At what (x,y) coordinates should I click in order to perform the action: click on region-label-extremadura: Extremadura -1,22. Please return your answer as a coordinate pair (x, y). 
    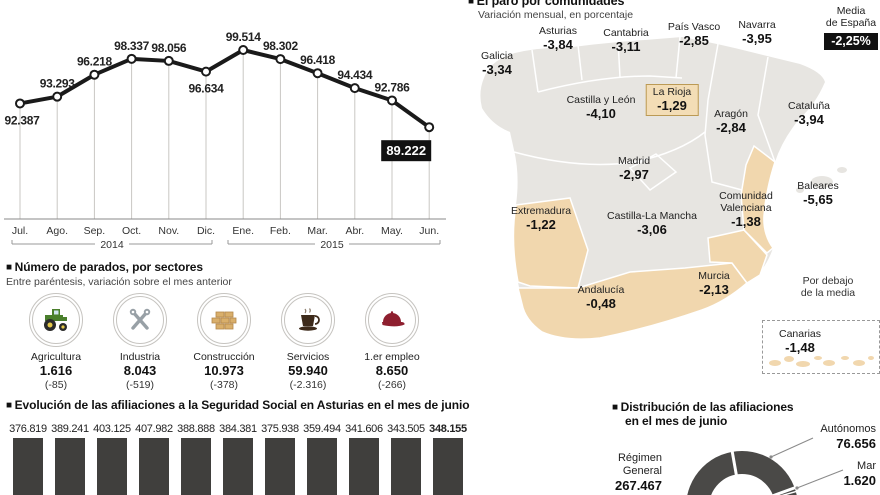
    Looking at the image, I should click on (541, 218).